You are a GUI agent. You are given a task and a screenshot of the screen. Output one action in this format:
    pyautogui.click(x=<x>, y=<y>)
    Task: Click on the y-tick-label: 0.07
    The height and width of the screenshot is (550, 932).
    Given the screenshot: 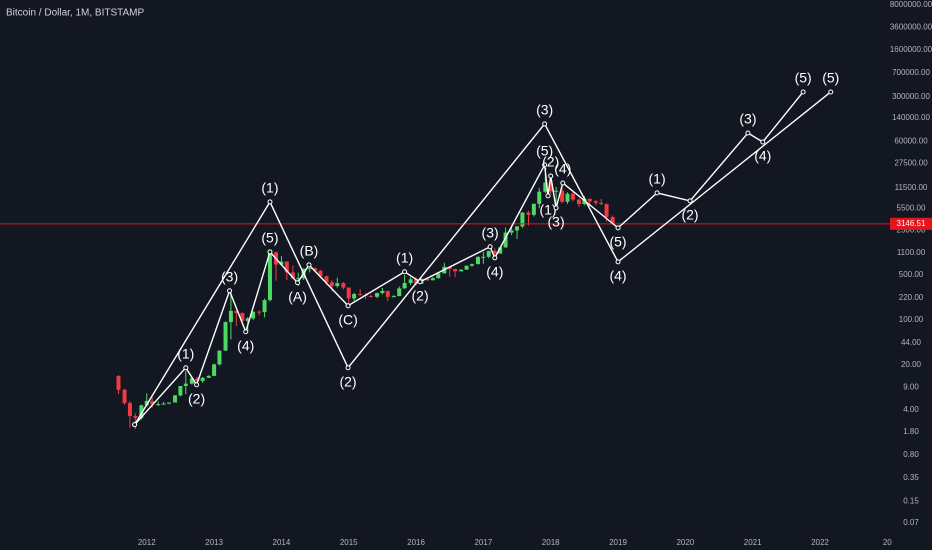 What is the action you would take?
    pyautogui.click(x=911, y=522)
    